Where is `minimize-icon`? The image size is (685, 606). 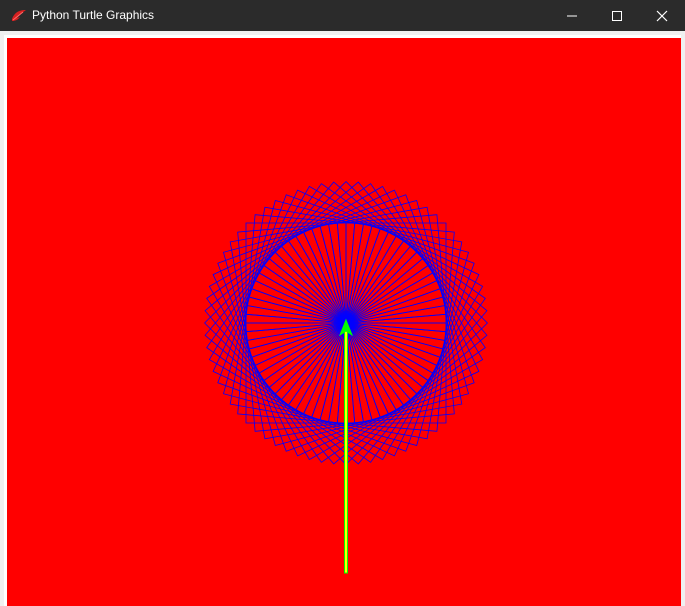 minimize-icon is located at coordinates (572, 15).